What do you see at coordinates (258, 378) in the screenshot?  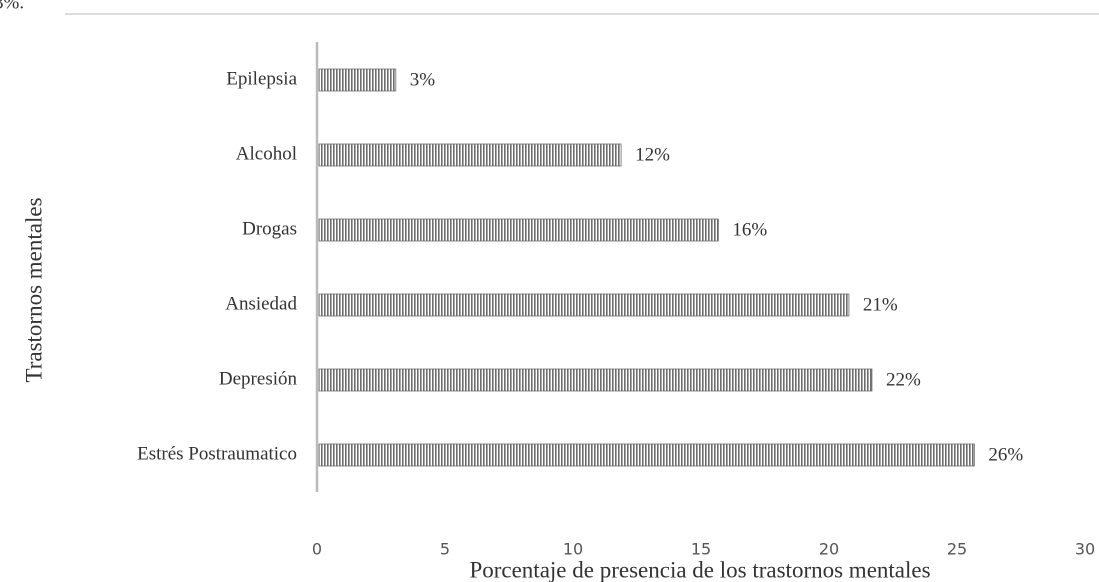 I see `y-tick-label: Depresión` at bounding box center [258, 378].